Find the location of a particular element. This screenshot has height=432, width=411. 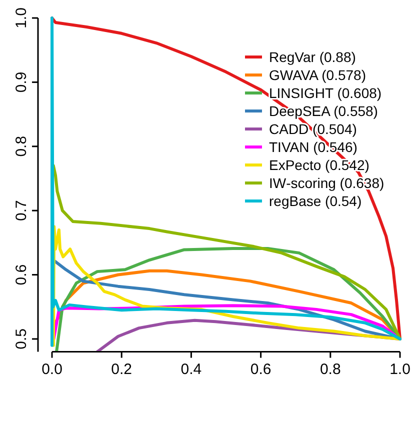

legend-label: RegVar (0.88) is located at coordinates (312, 57).